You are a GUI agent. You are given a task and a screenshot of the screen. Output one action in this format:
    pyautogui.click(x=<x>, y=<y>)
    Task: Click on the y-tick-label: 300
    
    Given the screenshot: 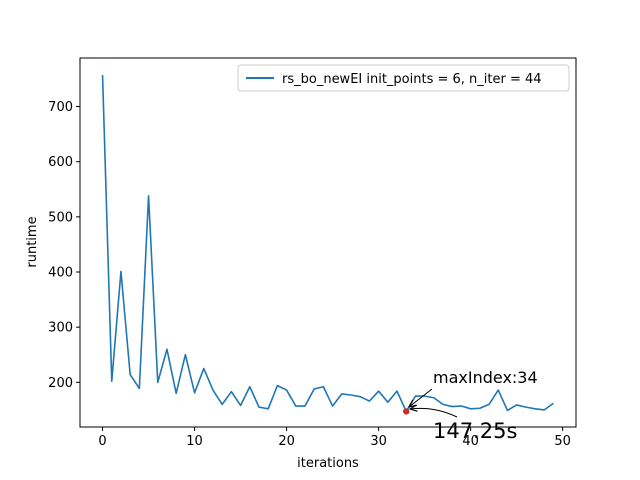 What is the action you would take?
    pyautogui.click(x=60, y=328)
    